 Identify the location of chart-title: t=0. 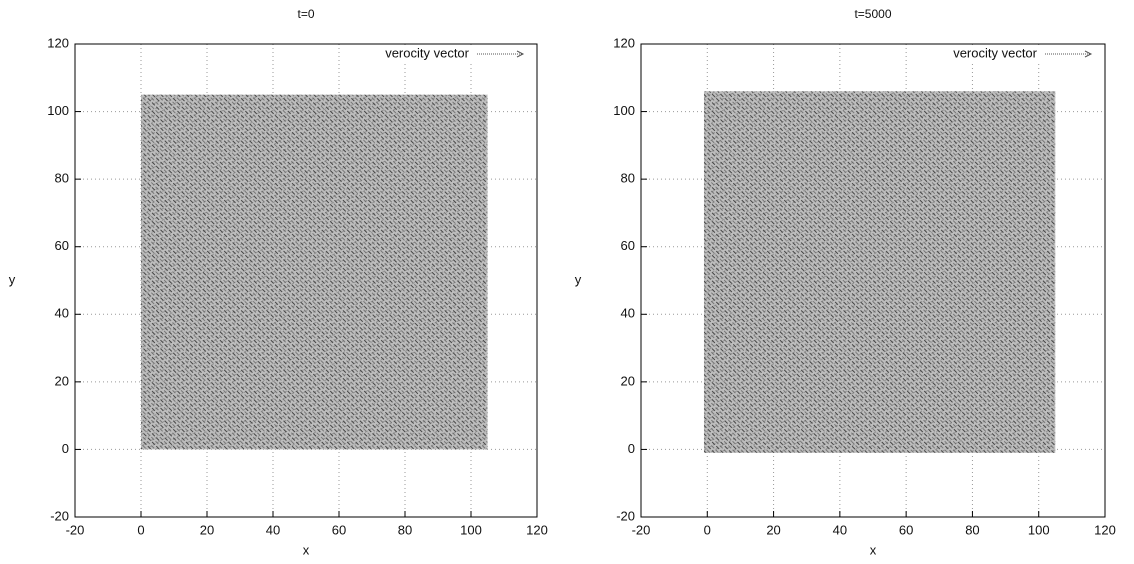
(305, 14).